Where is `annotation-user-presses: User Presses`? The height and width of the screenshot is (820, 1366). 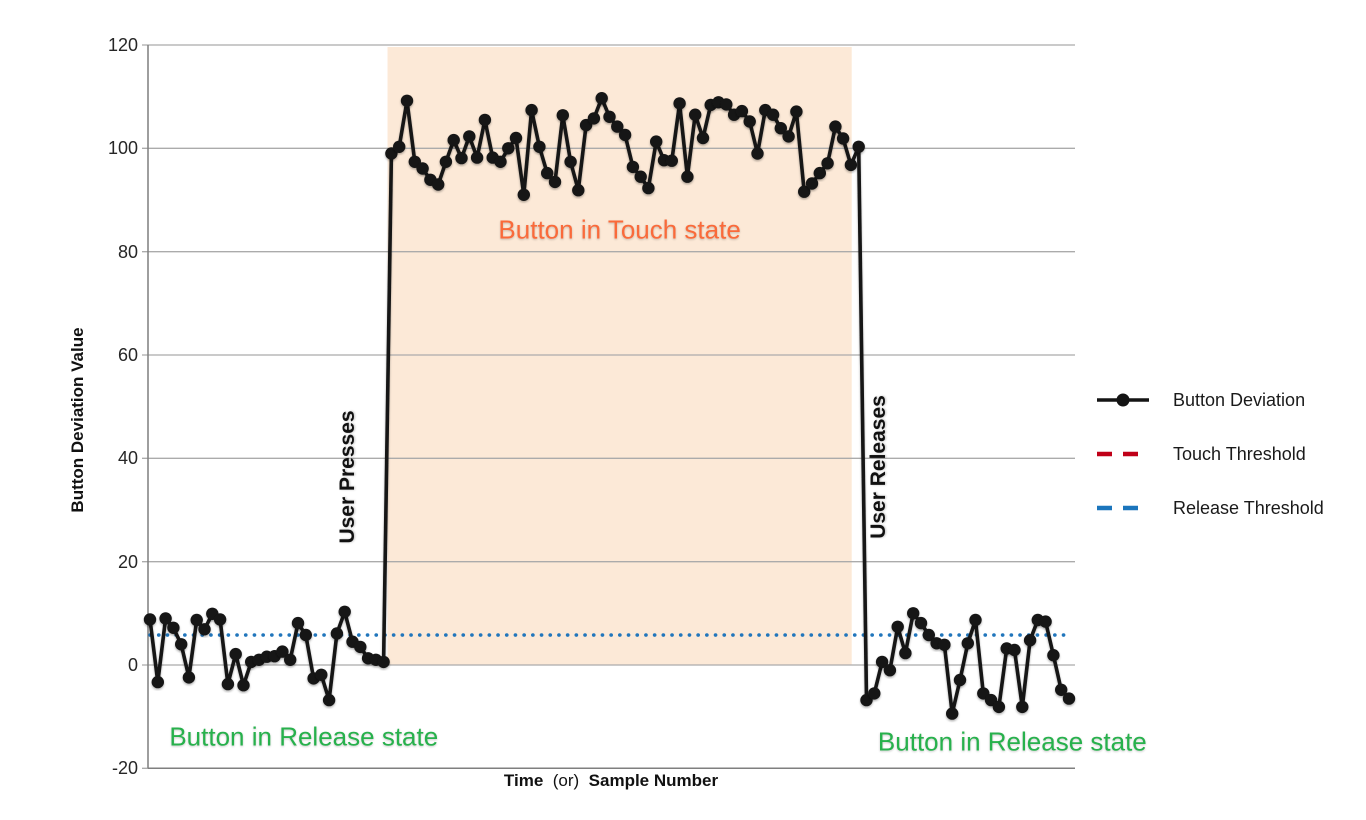 annotation-user-presses: User Presses is located at coordinates (347, 477).